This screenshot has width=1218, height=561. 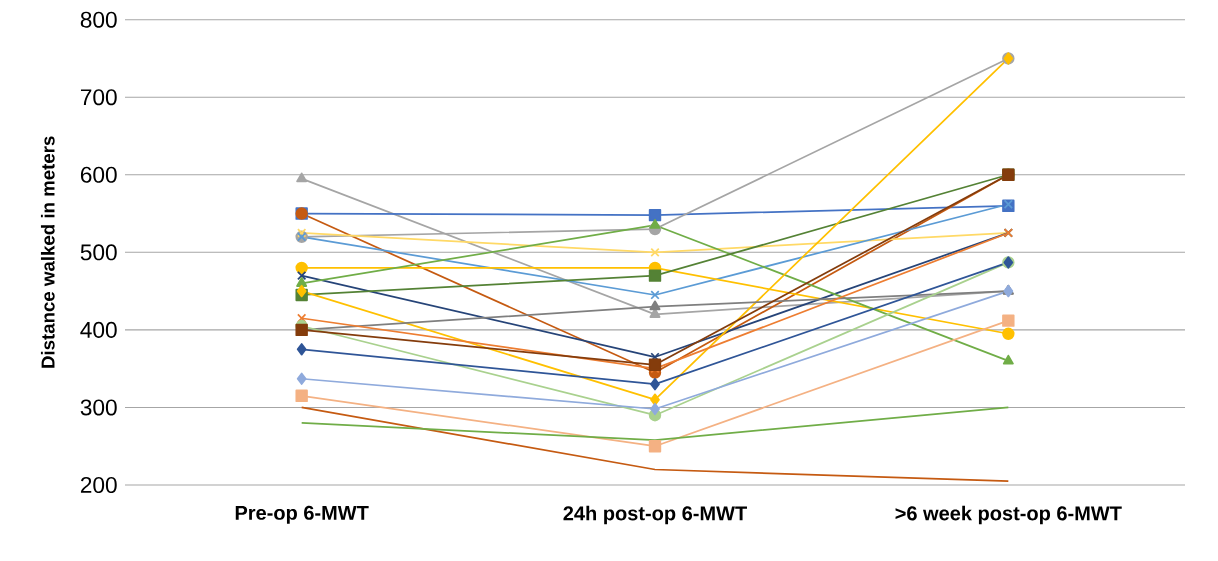 I want to click on y-tick-label: 400, so click(x=98, y=329).